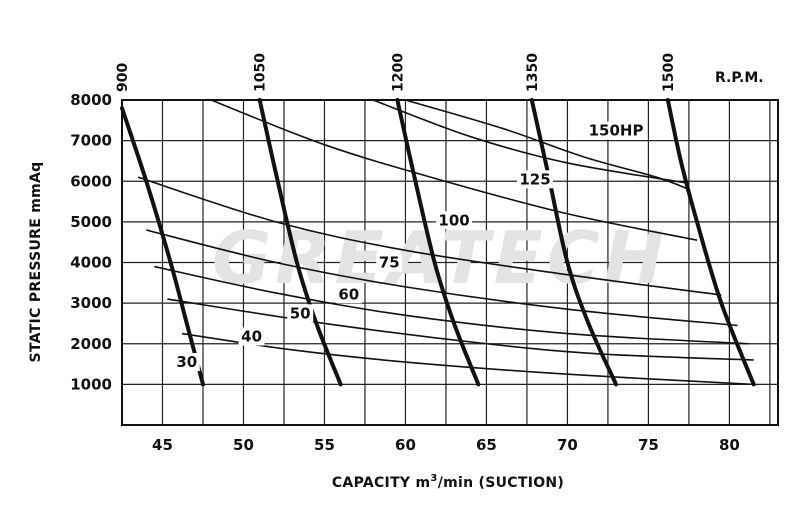  I want to click on x-tick-label: 70, so click(567, 445).